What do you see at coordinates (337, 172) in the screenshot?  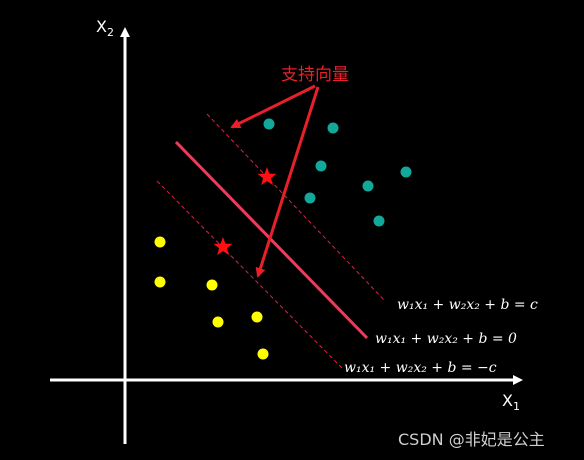 I see `teal-class-points` at bounding box center [337, 172].